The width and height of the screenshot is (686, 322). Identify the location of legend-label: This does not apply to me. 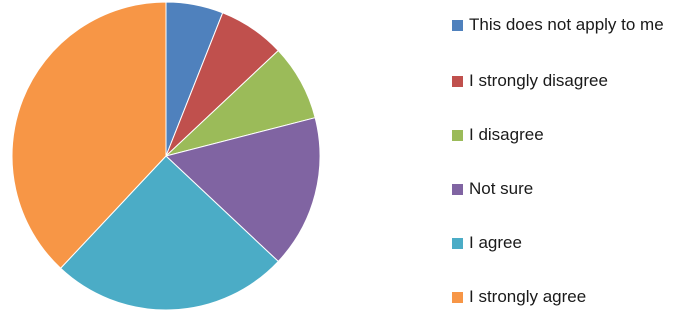
(566, 24).